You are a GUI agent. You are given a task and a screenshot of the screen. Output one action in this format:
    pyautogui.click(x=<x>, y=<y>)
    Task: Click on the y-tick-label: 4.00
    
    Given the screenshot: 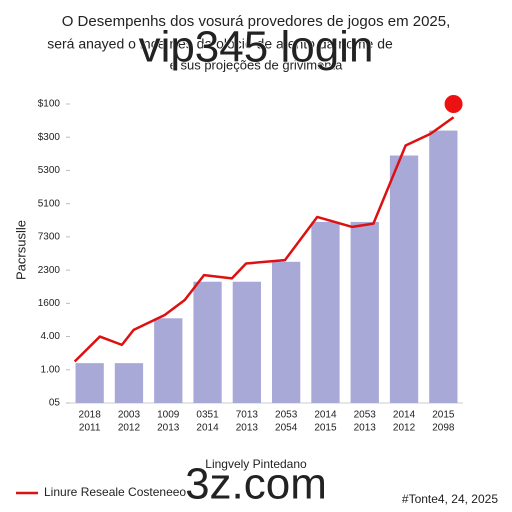 What is the action you would take?
    pyautogui.click(x=51, y=336)
    